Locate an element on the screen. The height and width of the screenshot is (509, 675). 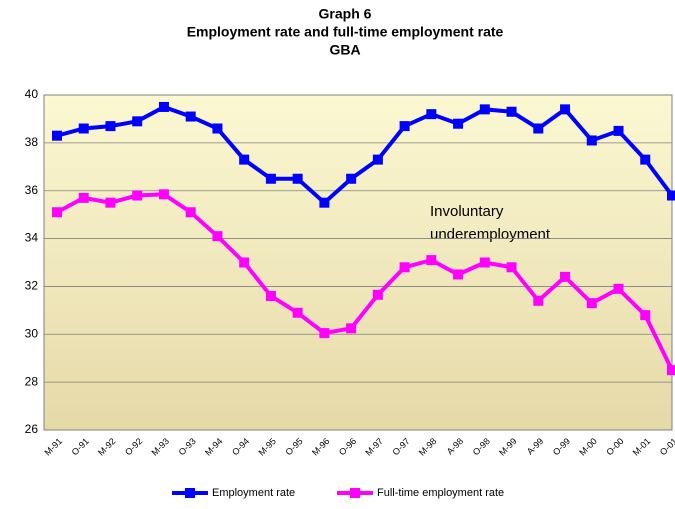
legend-label: Employment rate is located at coordinates (253, 493).